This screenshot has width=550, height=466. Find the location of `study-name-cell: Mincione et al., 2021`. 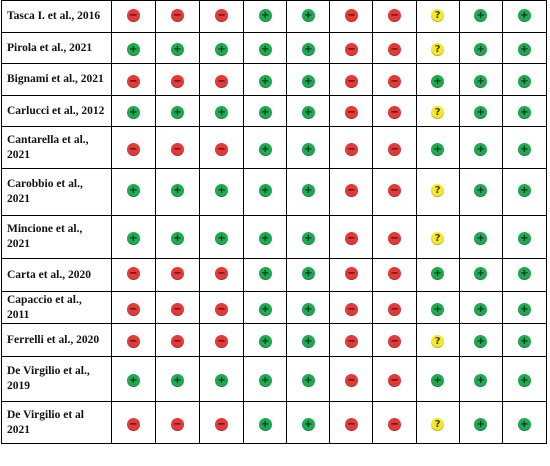

study-name-cell: Mincione et al., 2021 is located at coordinates (56, 237).